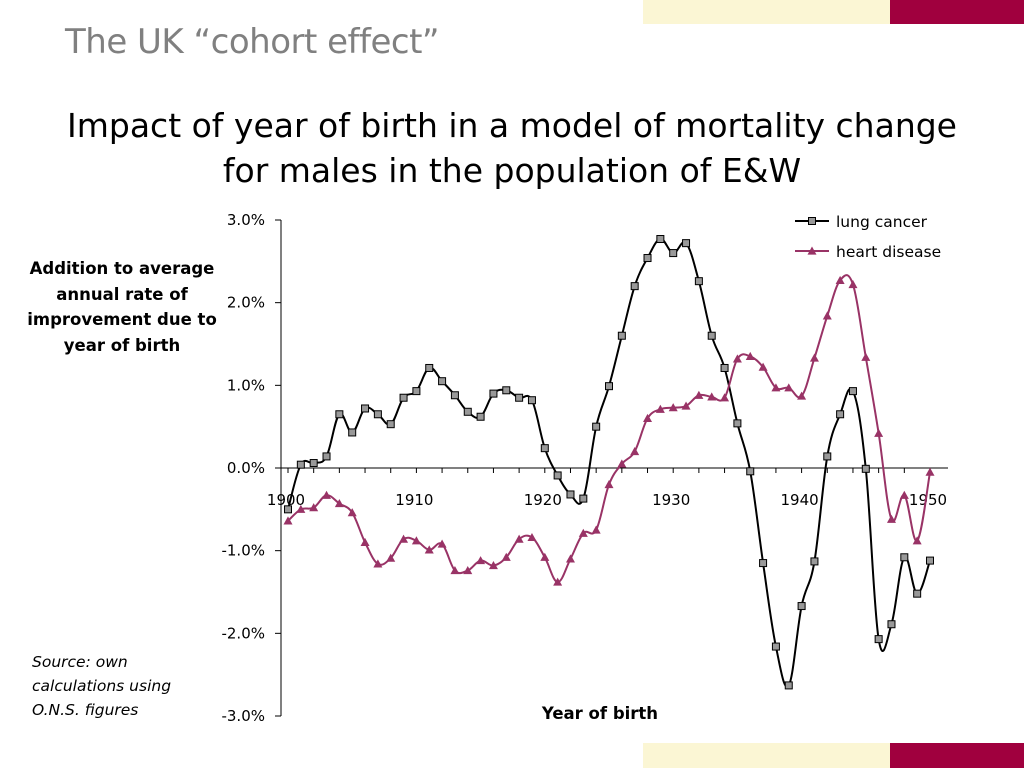 This screenshot has height=768, width=1024. Describe the element at coordinates (246, 303) in the screenshot. I see `y-tick-label: 2.0%` at that location.